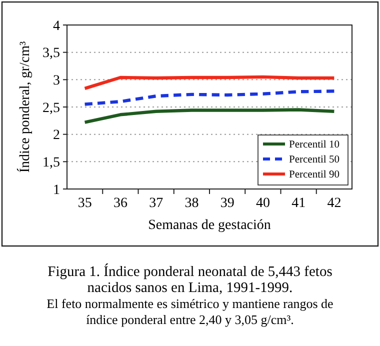 The height and width of the screenshot is (346, 380). What do you see at coordinates (56, 81) in the screenshot?
I see `y-tick-label: 3` at bounding box center [56, 81].